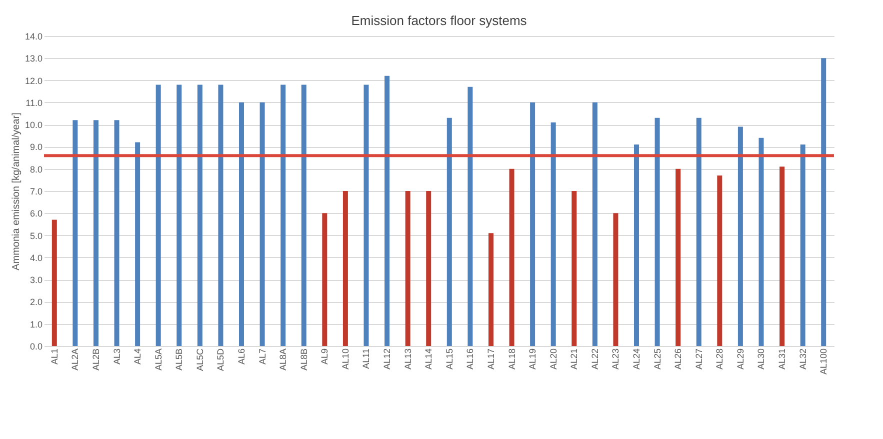  Describe the element at coordinates (595, 359) in the screenshot. I see `x-tick-label: AL22` at that location.